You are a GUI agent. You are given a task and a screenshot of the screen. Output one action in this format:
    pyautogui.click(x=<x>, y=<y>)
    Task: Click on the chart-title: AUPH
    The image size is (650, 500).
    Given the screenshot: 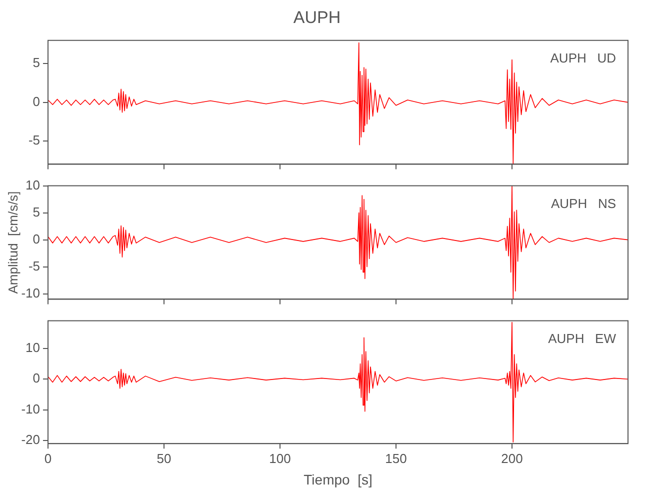 What is the action you would take?
    pyautogui.click(x=317, y=17)
    